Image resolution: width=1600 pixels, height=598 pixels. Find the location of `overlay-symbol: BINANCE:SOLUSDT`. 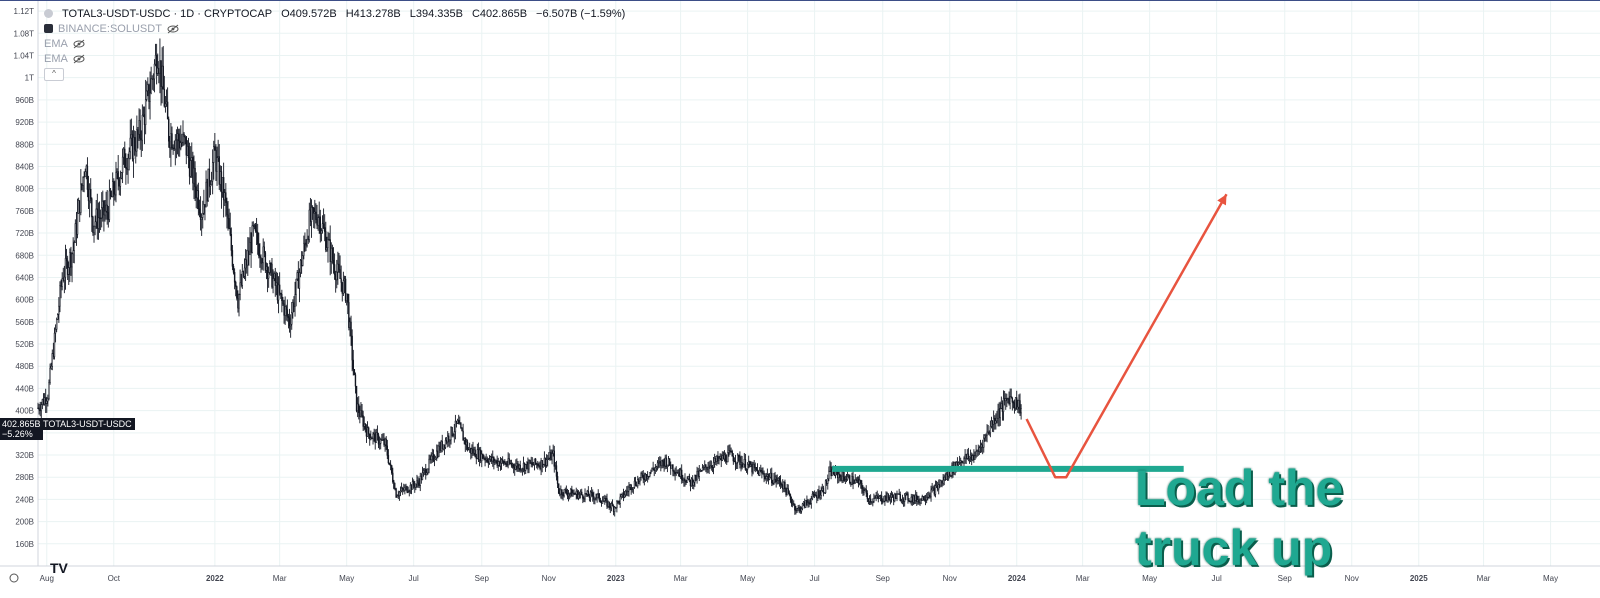

overlay-symbol: BINANCE:SOLUSDT is located at coordinates (110, 28).